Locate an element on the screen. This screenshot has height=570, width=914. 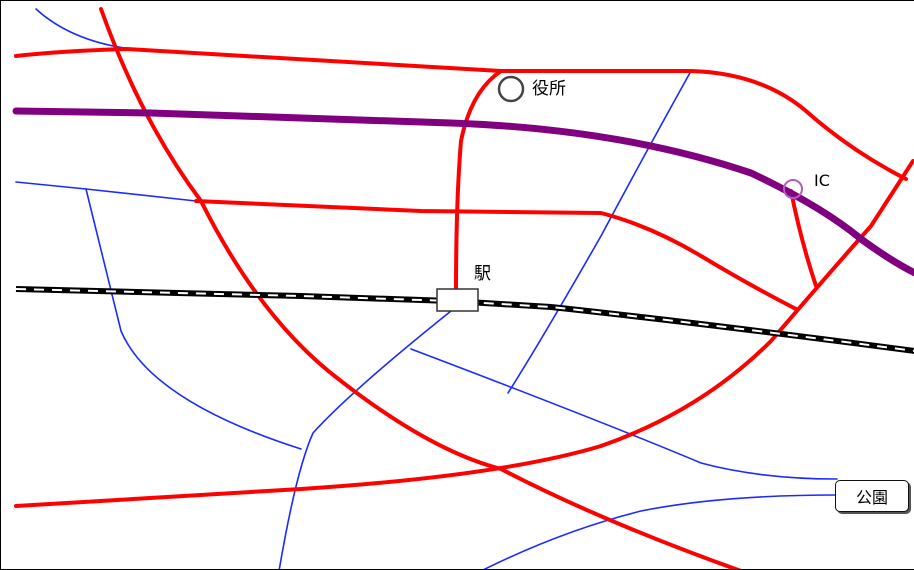
main-road-office-spur is located at coordinates (478, 181).